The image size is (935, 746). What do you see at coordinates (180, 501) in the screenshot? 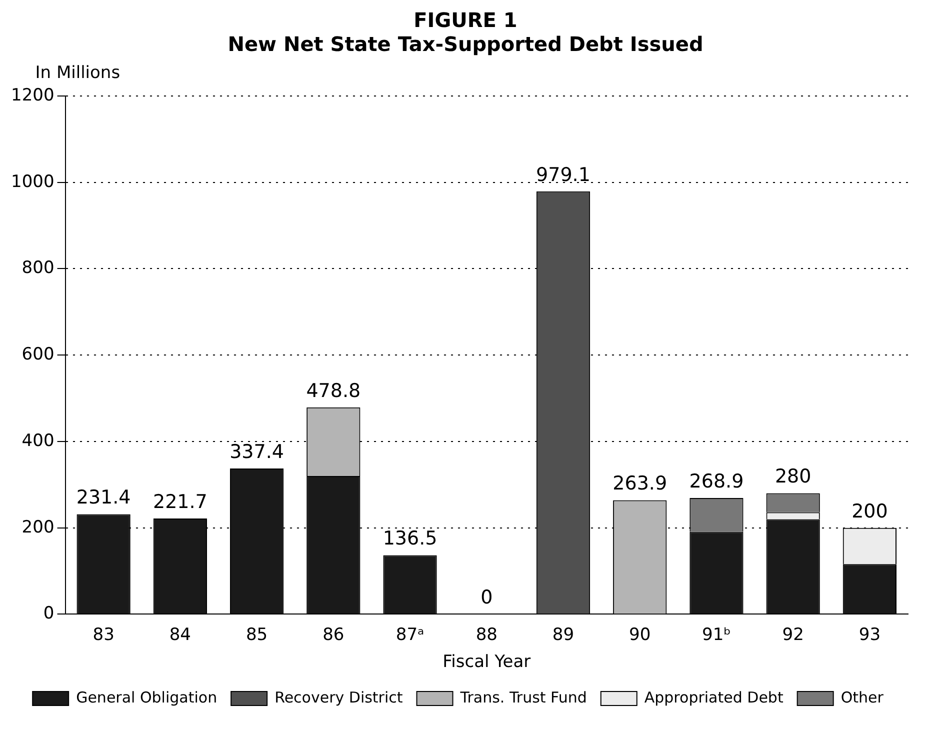
I see `total-label: 221.7` at bounding box center [180, 501].